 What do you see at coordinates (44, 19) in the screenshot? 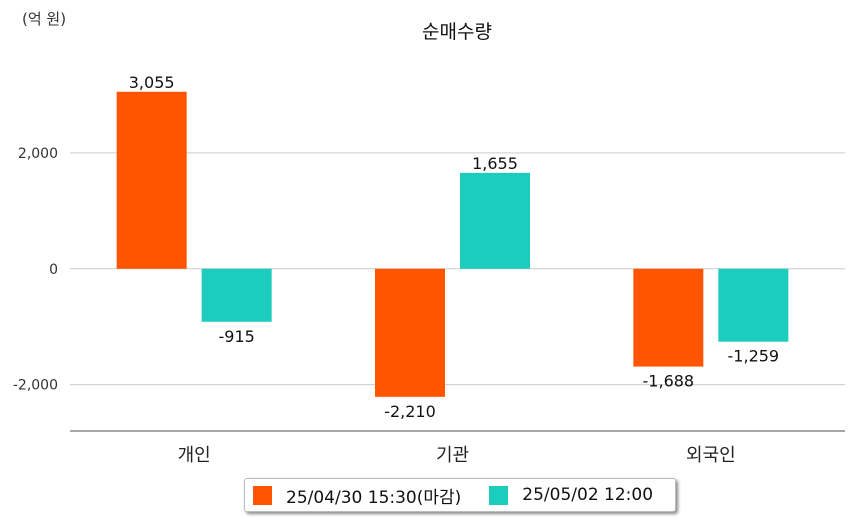
I see `unit-label: (억 원)` at bounding box center [44, 19].